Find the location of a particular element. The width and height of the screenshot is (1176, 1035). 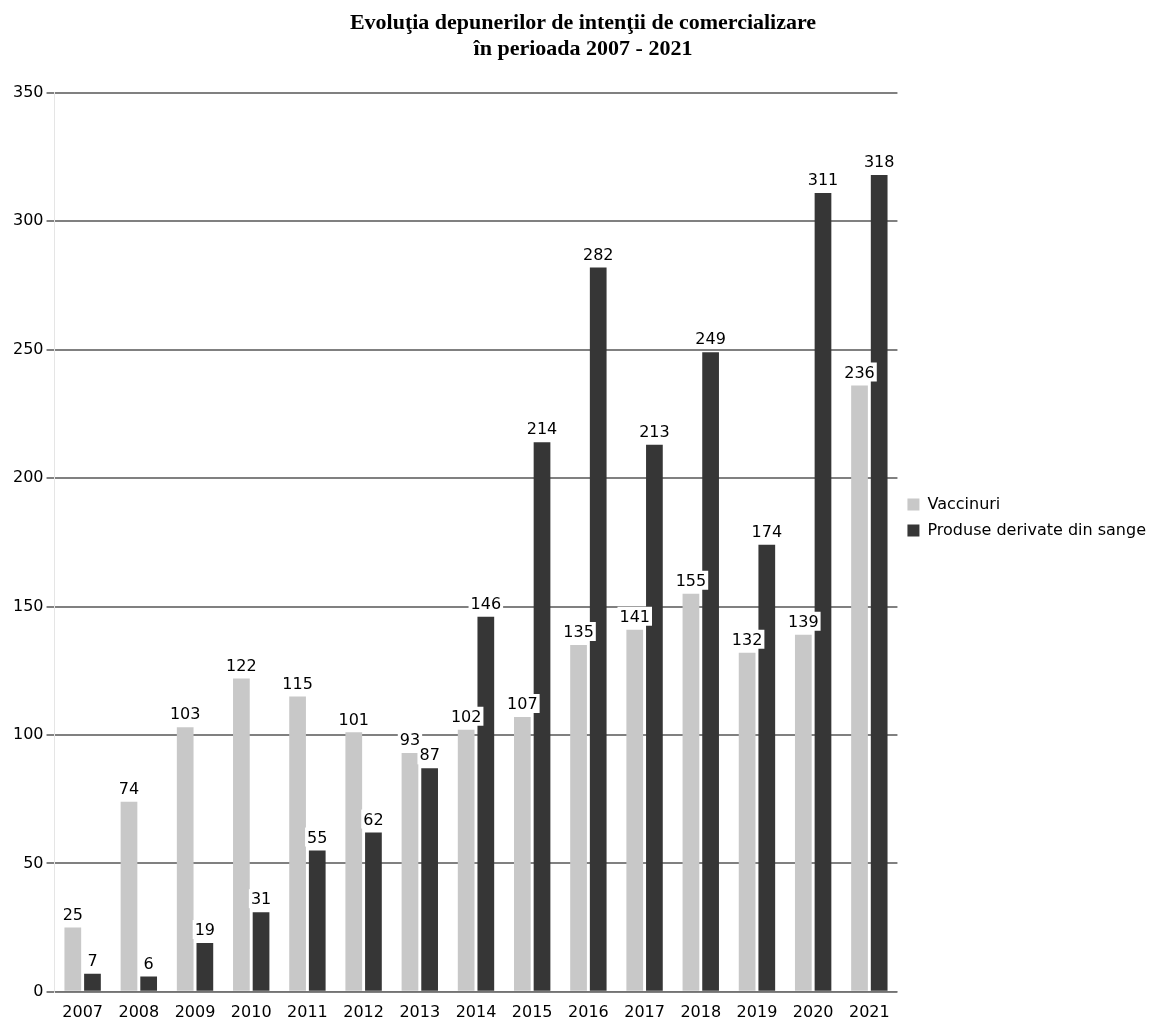

data-label: 6 is located at coordinates (148, 963).